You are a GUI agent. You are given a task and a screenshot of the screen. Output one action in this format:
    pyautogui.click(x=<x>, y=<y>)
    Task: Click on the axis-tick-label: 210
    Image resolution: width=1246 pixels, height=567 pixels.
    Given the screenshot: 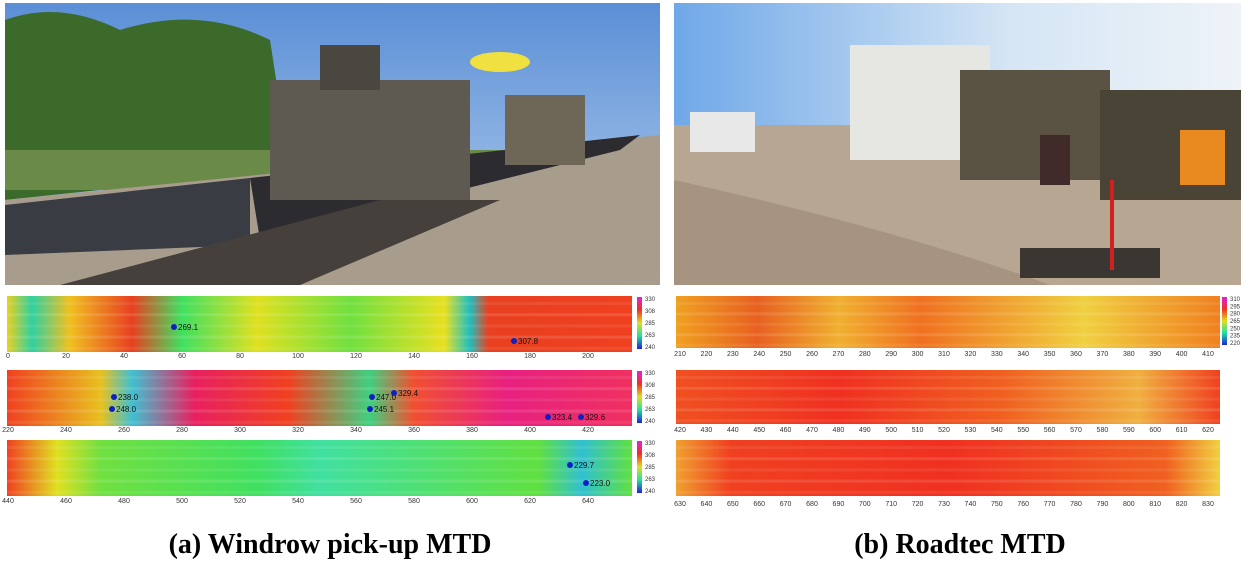 What is the action you would take?
    pyautogui.click(x=680, y=354)
    